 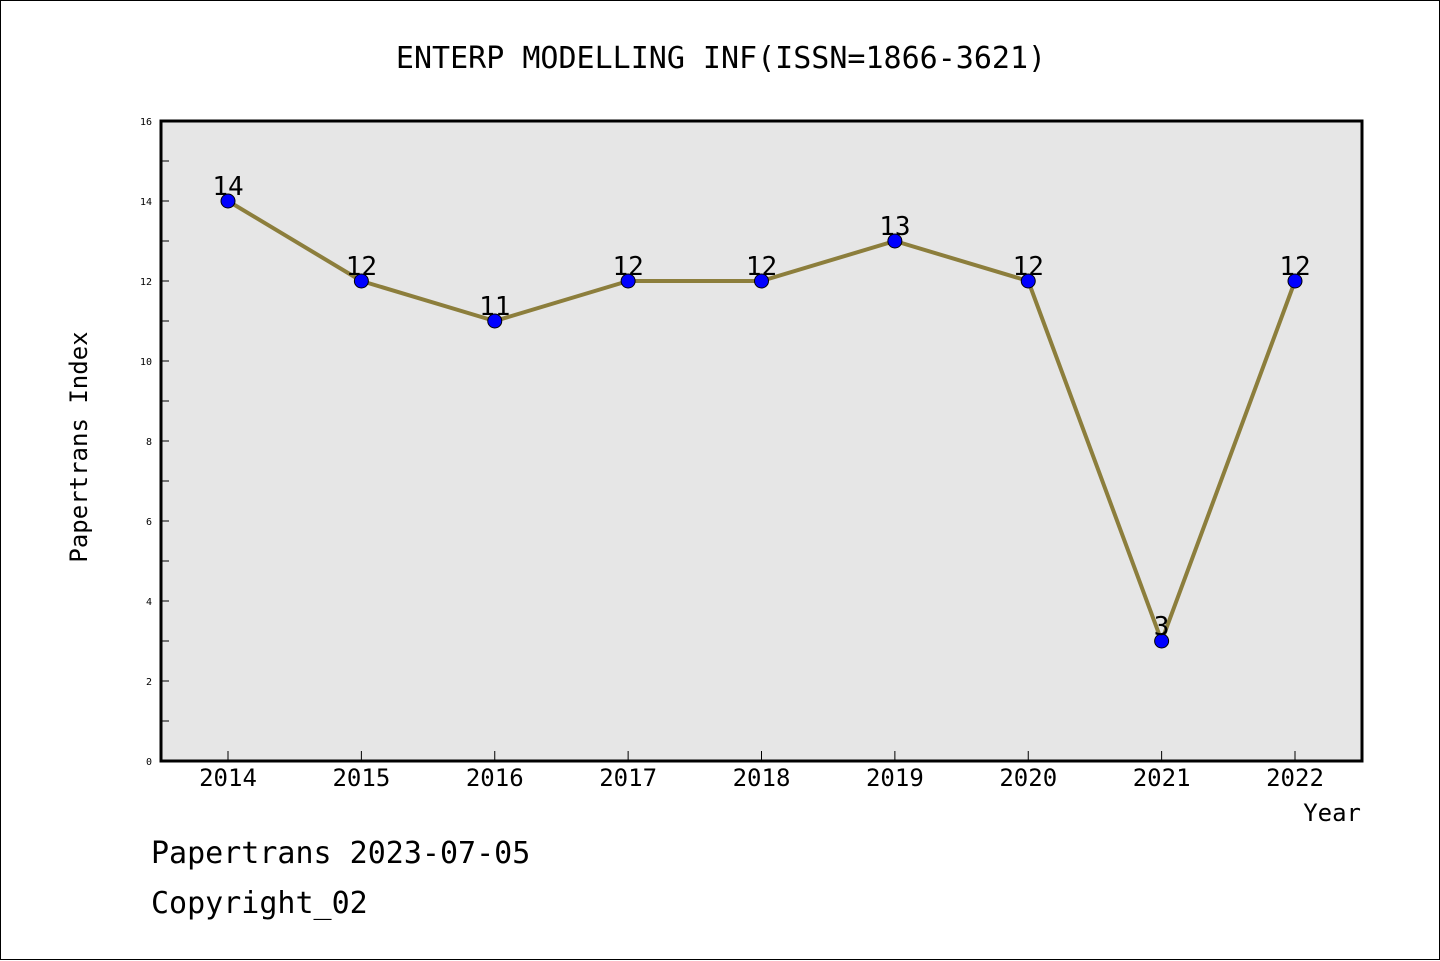 What do you see at coordinates (146, 282) in the screenshot?
I see `y-tick-label: 12` at bounding box center [146, 282].